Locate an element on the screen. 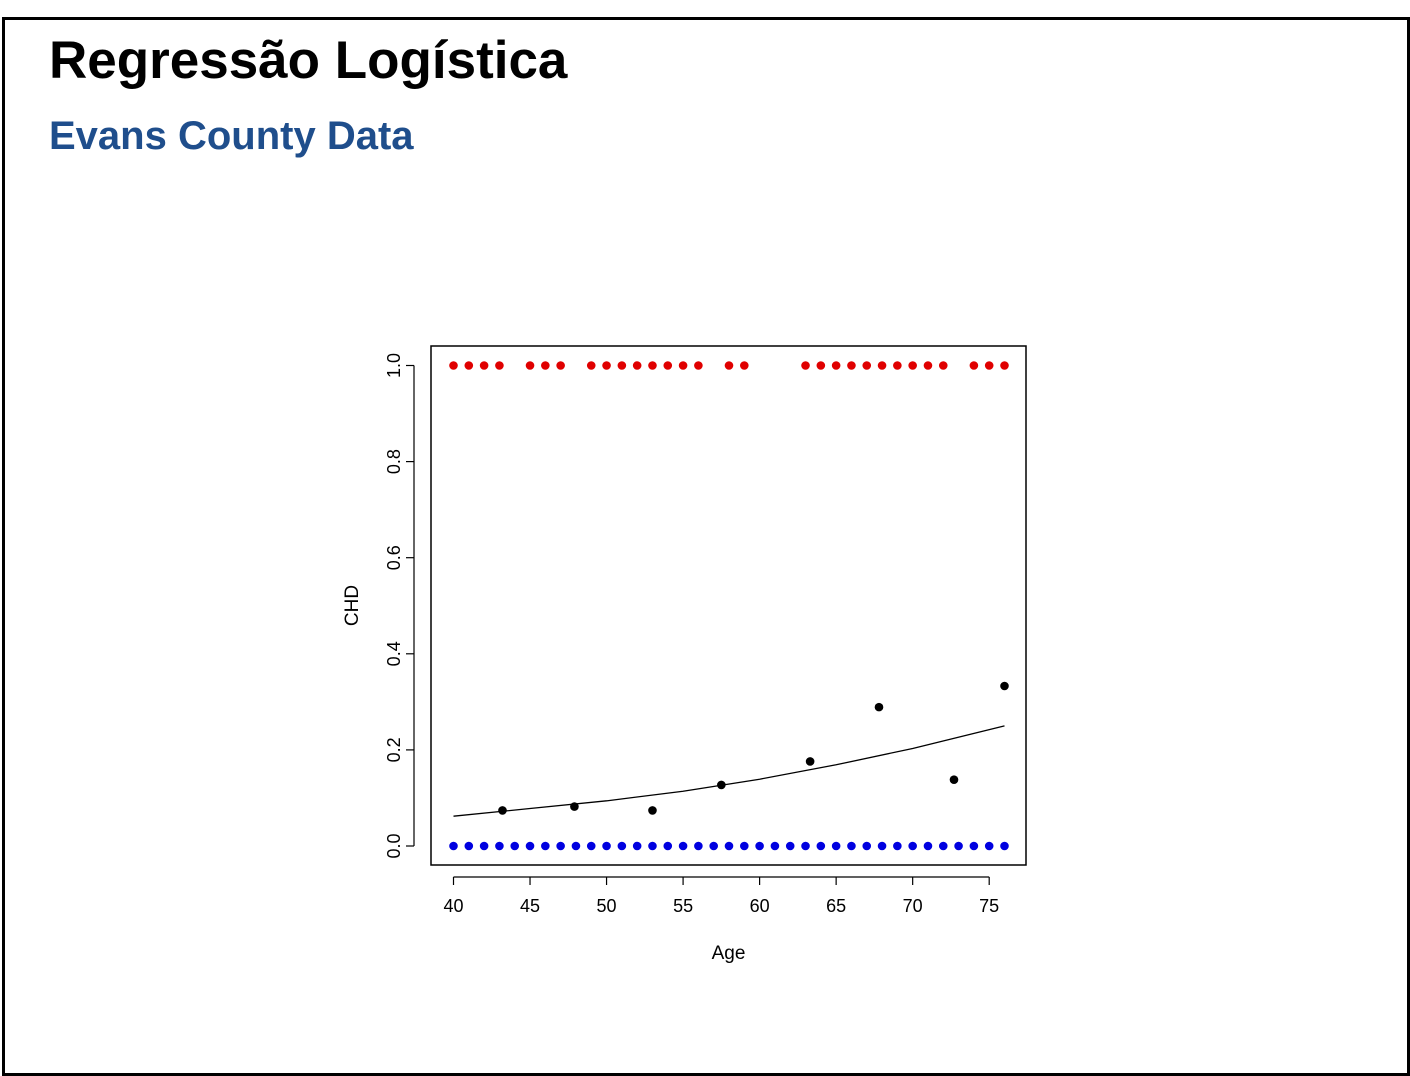  x-tick-label: 75 is located at coordinates (989, 906).